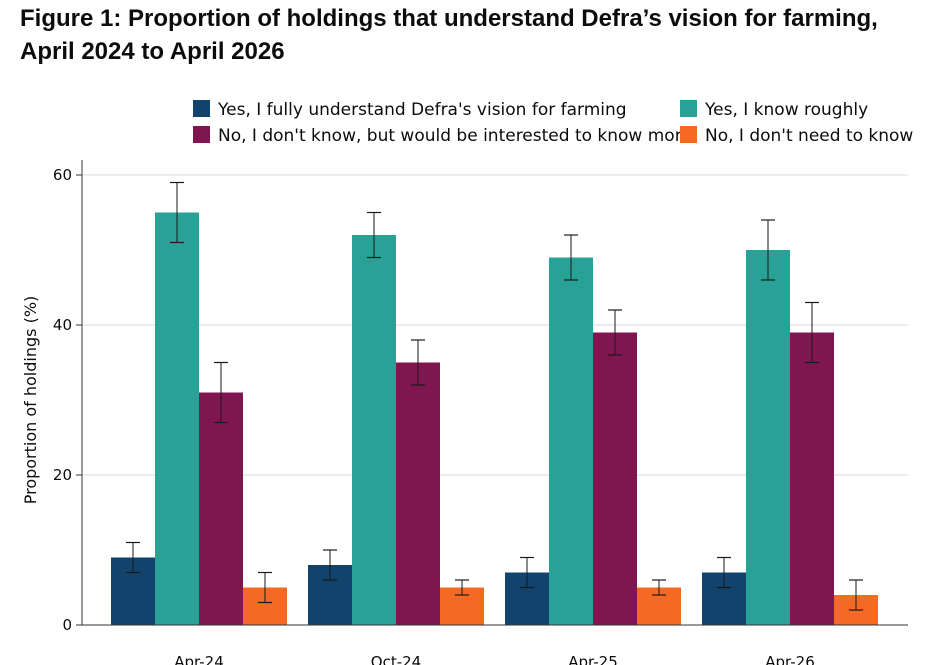 Image resolution: width=952 pixels, height=665 pixels. Describe the element at coordinates (199, 659) in the screenshot. I see `x-tick-label-Apr-24: Apr-24` at that location.